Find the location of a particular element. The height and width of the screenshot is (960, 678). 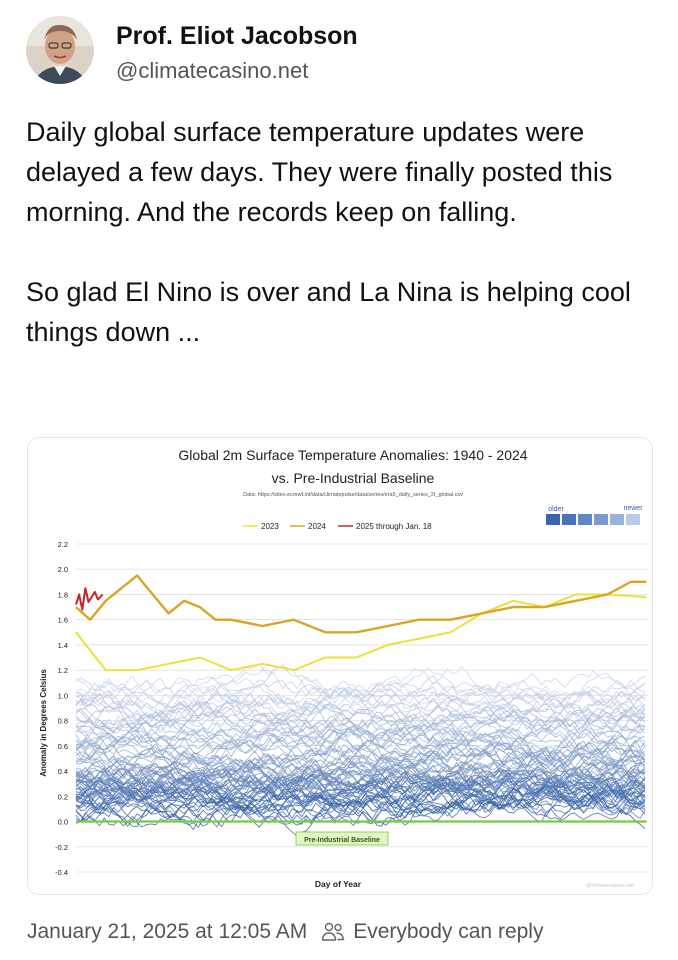

author-name: Prof. Eliot Jacobson is located at coordinates (237, 36).